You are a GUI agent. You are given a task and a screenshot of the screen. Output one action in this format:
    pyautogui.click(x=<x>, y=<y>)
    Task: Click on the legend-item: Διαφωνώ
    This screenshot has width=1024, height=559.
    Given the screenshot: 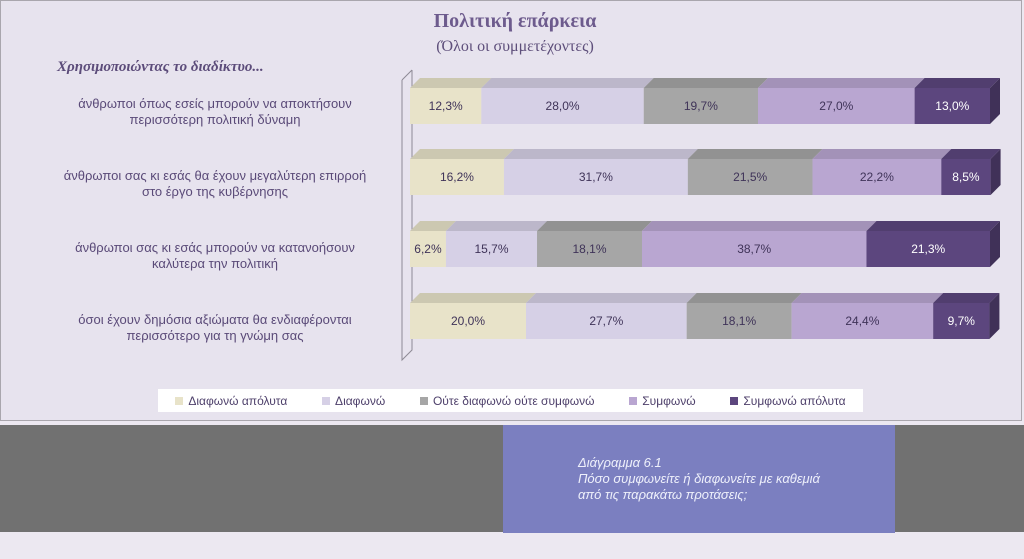 What is the action you would take?
    pyautogui.click(x=353, y=401)
    